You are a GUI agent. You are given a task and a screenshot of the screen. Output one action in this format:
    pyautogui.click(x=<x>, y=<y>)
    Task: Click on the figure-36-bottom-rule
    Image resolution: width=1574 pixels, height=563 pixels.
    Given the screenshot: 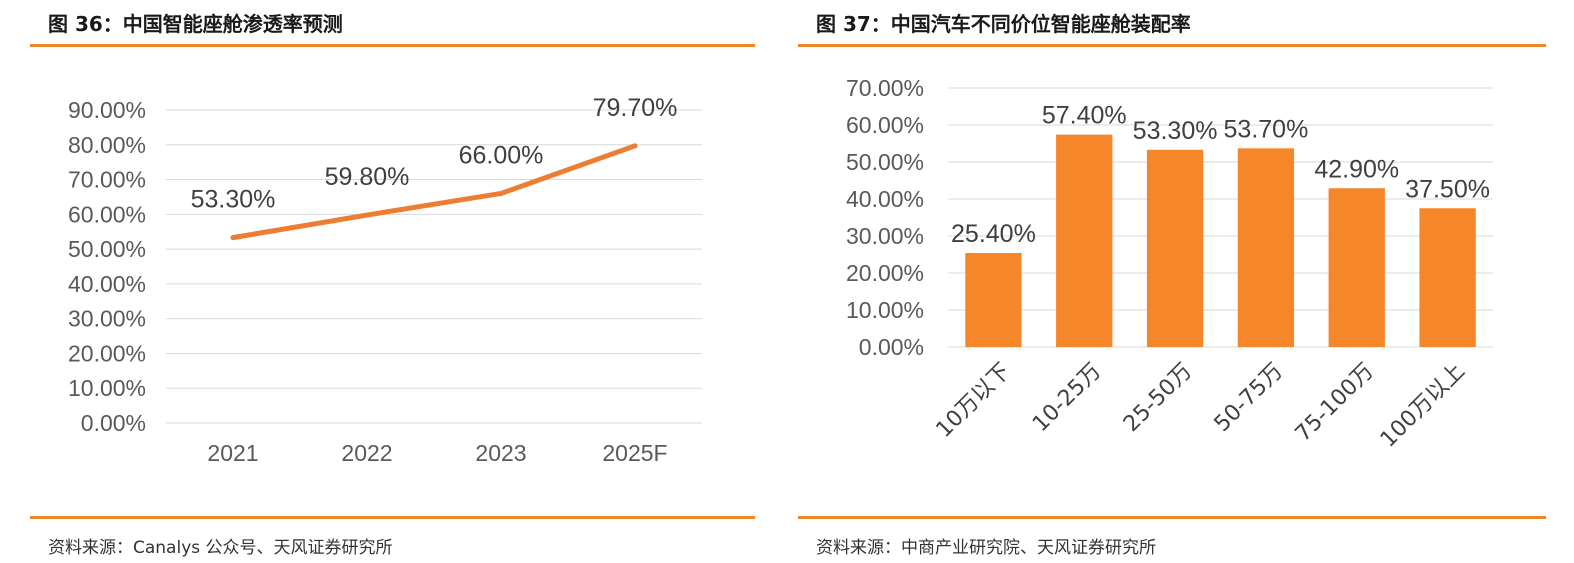 What is the action you would take?
    pyautogui.click(x=392, y=517)
    